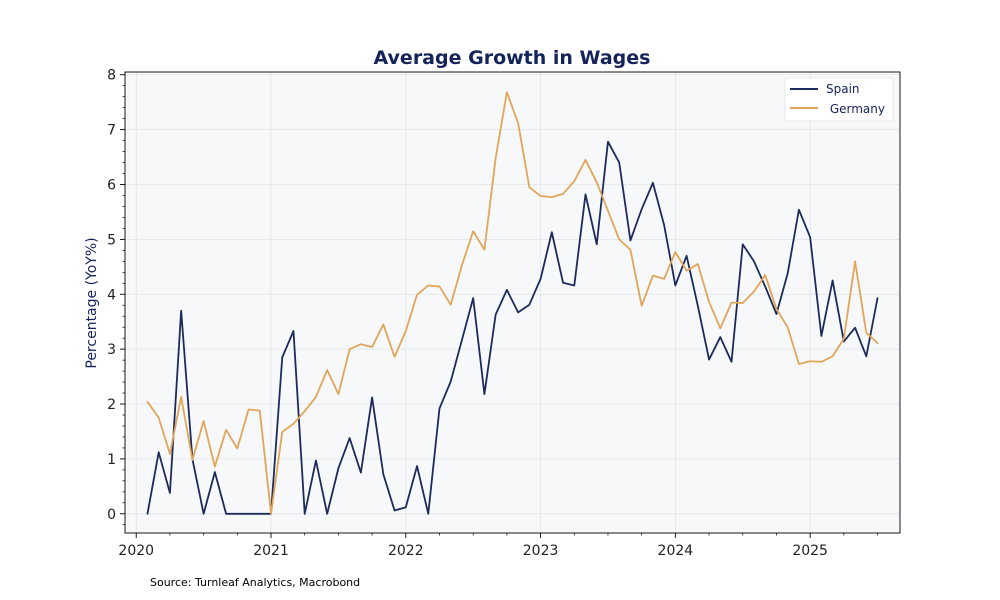  Describe the element at coordinates (111, 76) in the screenshot. I see `y-tick-label: 8` at that location.